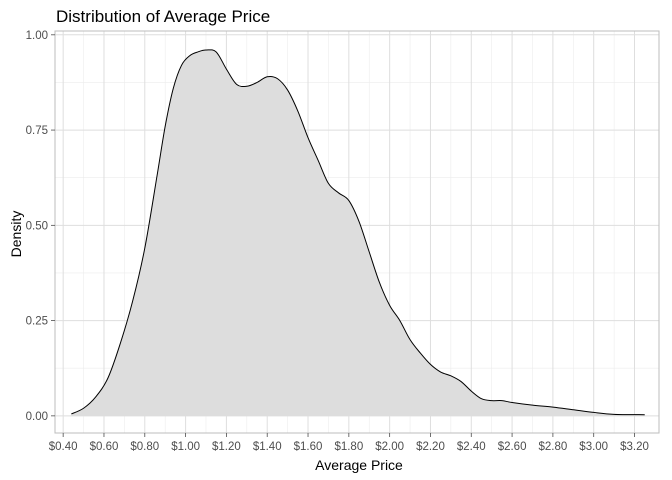 The image size is (672, 480). What do you see at coordinates (512, 447) in the screenshot?
I see `x-tick-label: $2.60` at bounding box center [512, 447].